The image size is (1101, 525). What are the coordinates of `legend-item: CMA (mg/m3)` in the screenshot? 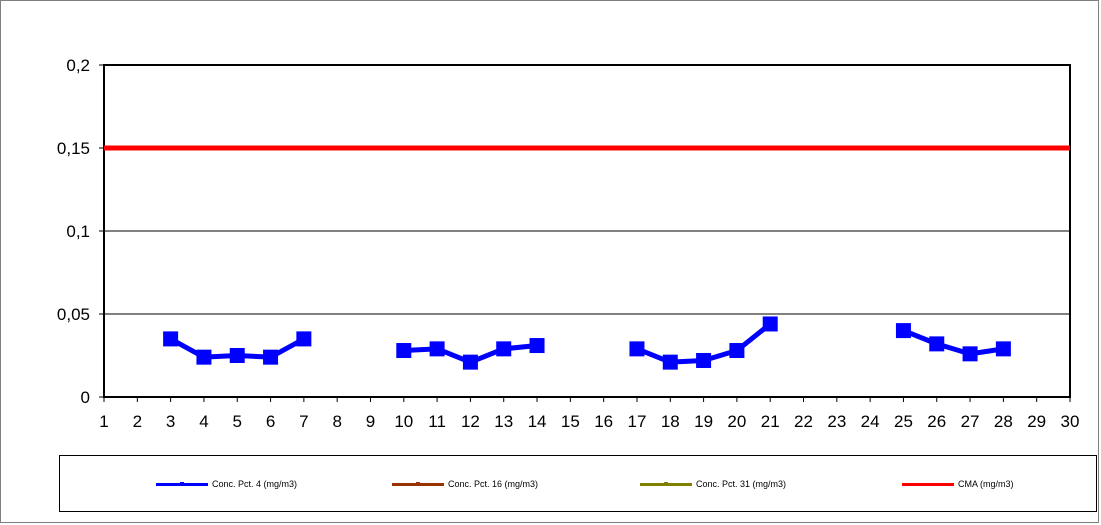 It's located at (958, 484).